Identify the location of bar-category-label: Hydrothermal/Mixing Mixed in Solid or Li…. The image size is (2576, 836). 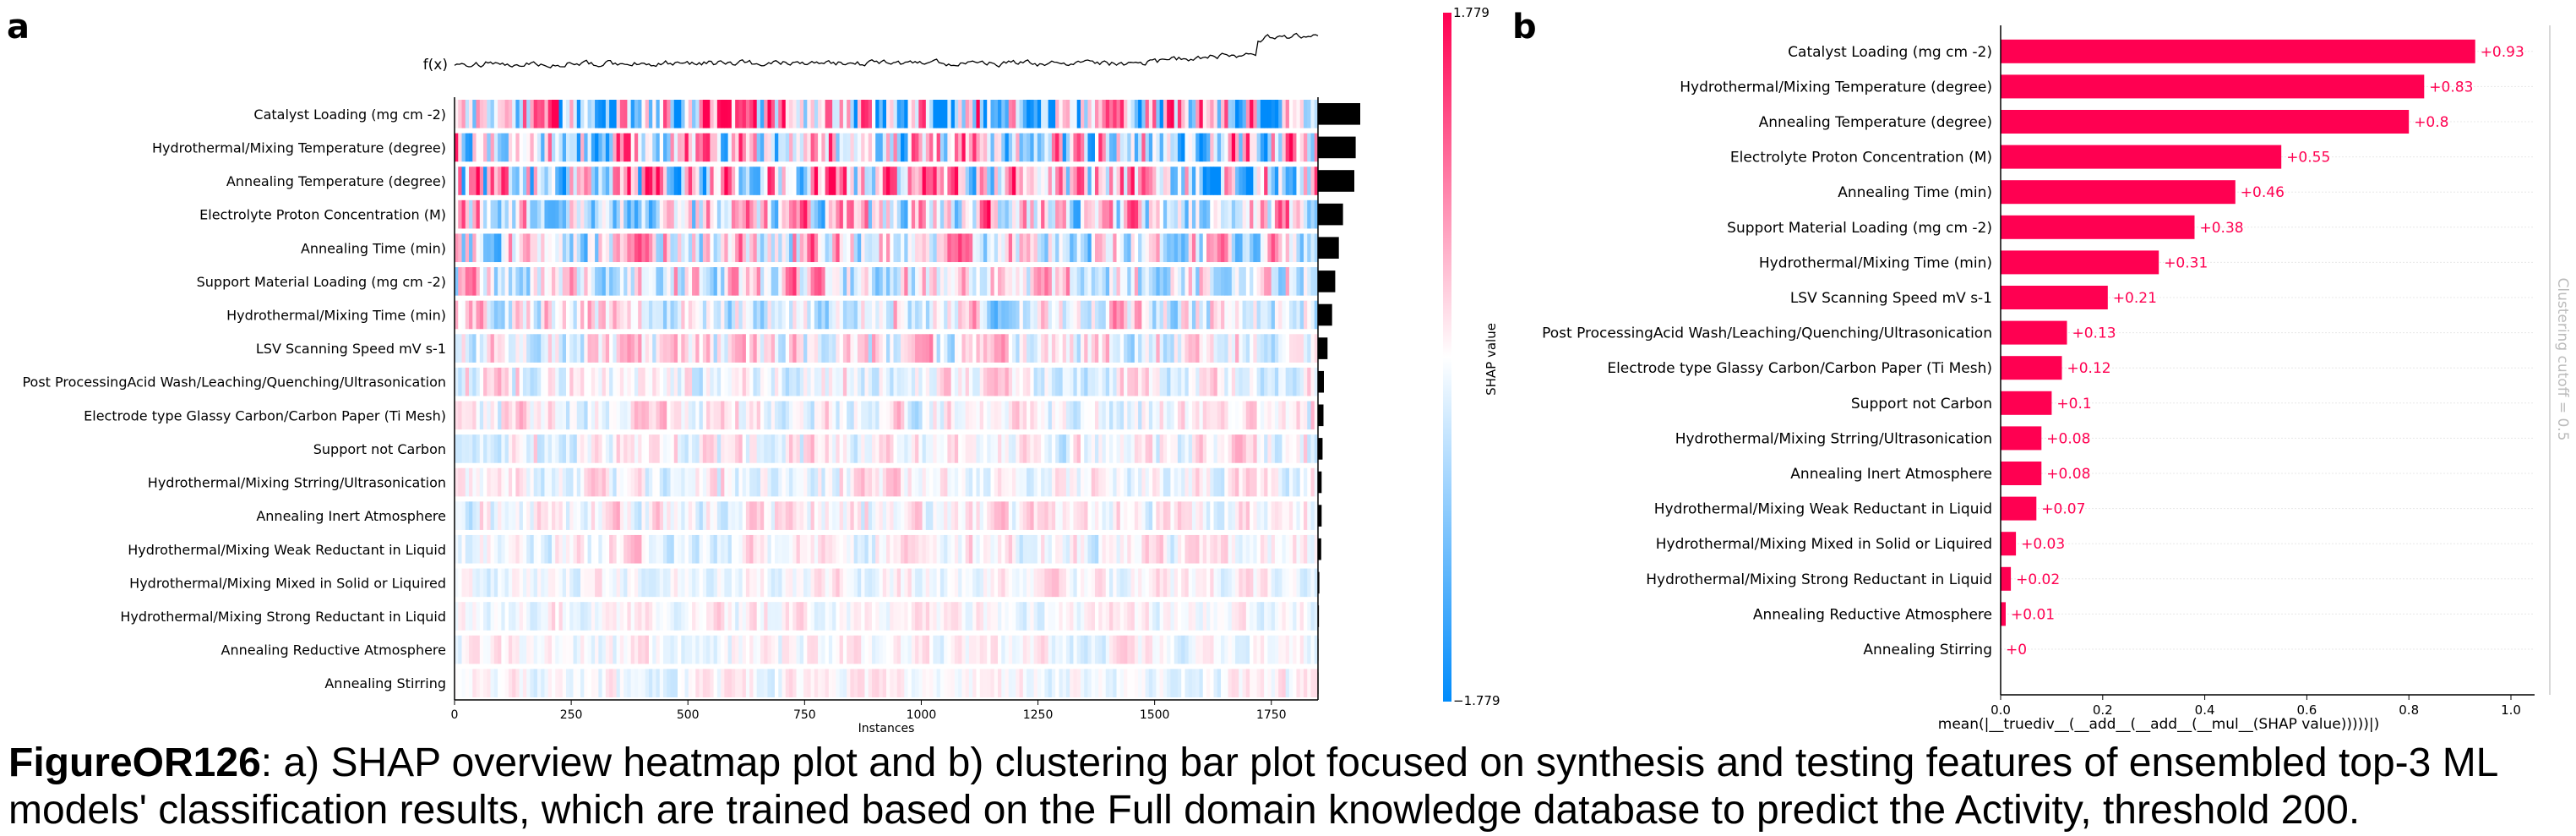
(1824, 544).